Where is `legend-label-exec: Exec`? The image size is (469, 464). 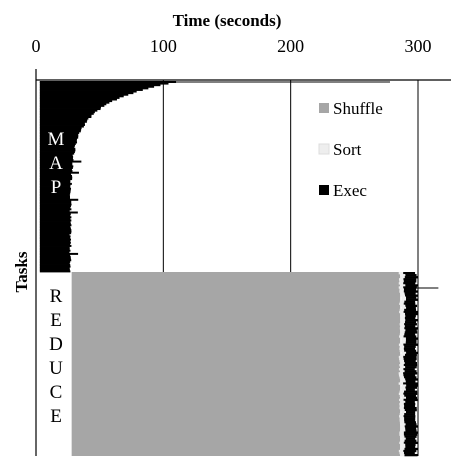
legend-label-exec: Exec is located at coordinates (350, 190).